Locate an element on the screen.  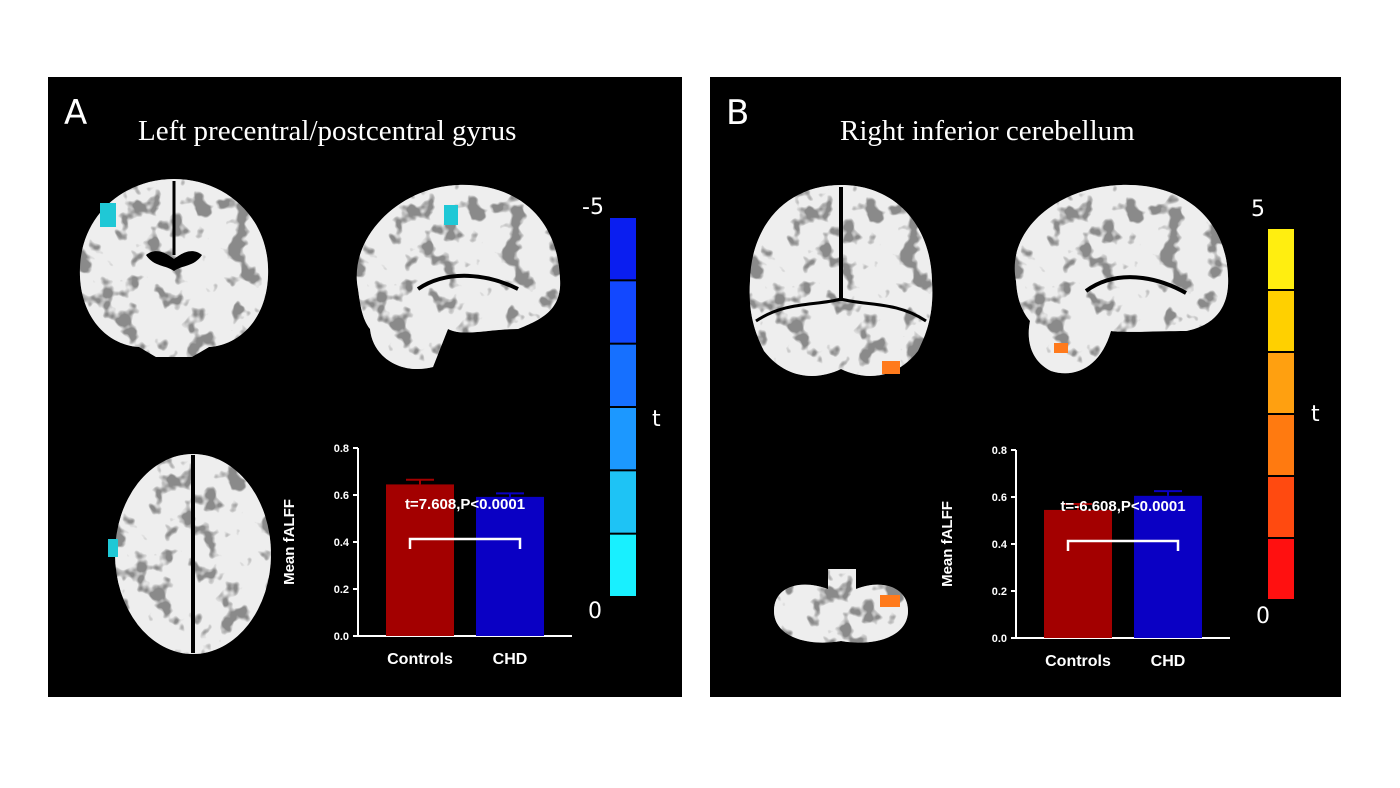
colorbar-a is located at coordinates (623, 407).